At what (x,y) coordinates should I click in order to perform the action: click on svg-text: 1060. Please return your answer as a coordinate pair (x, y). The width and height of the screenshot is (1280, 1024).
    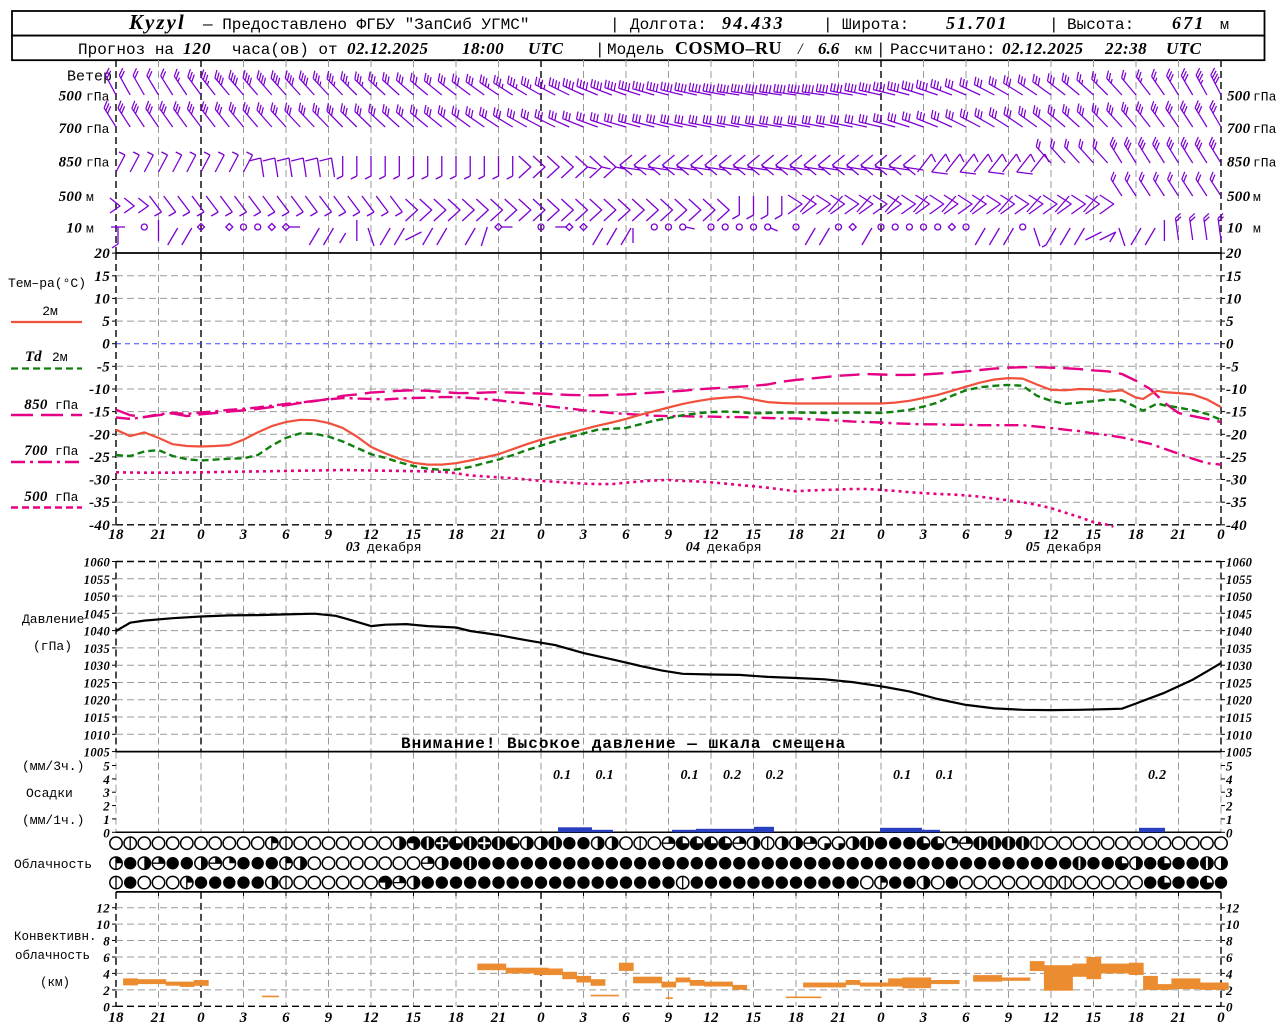
    Looking at the image, I should click on (1239, 563).